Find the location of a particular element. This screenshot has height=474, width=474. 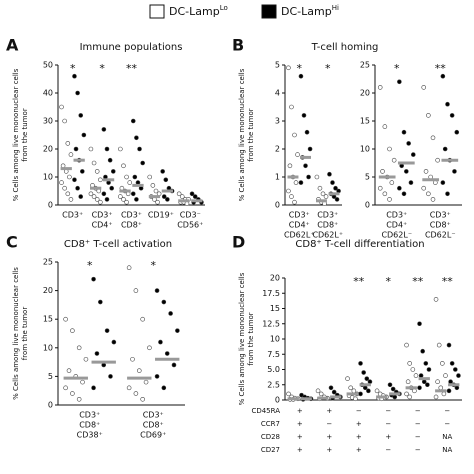

panel-title: Immune populations is located at coordinates (131, 47).